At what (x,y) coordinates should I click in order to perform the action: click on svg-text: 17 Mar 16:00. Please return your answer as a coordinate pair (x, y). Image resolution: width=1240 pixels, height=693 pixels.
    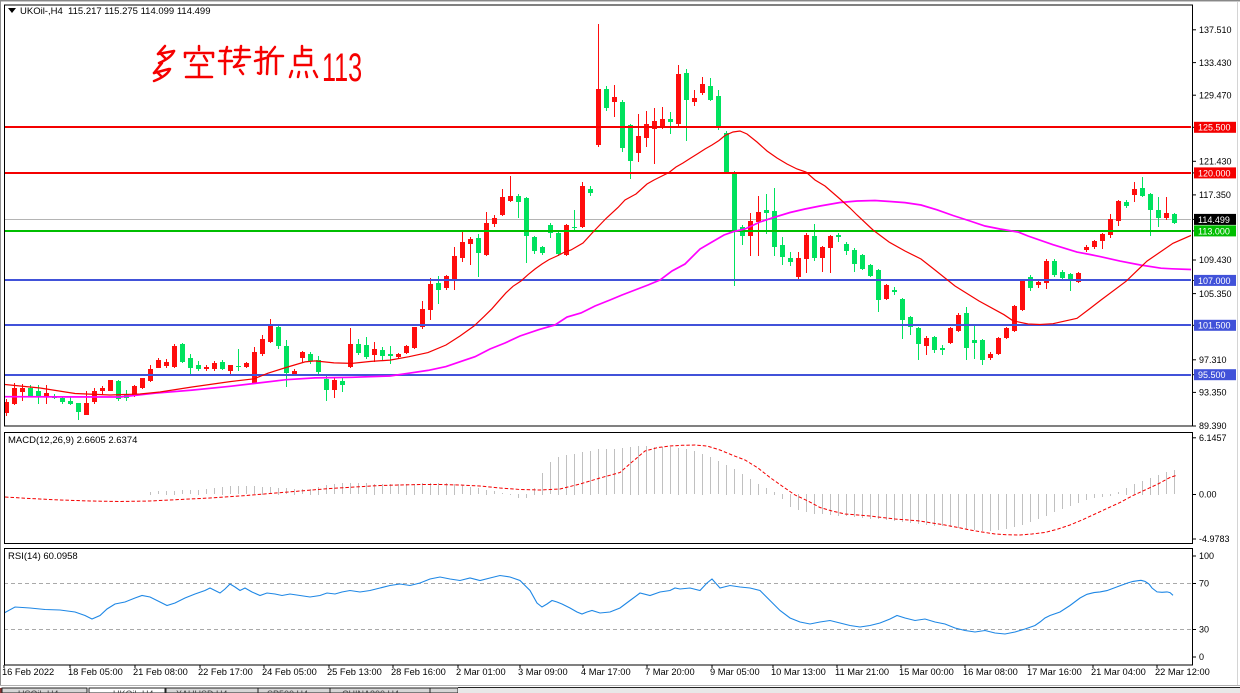
    Looking at the image, I should click on (1054, 672).